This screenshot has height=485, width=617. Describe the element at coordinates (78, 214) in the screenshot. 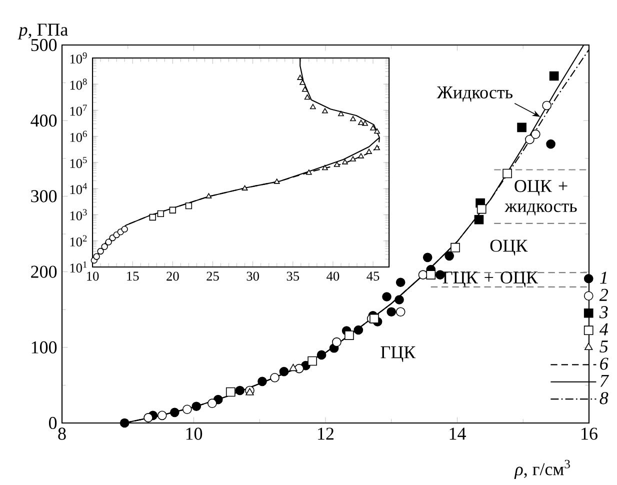

I see `y-tick-label: 10$^{3}$` at that location.